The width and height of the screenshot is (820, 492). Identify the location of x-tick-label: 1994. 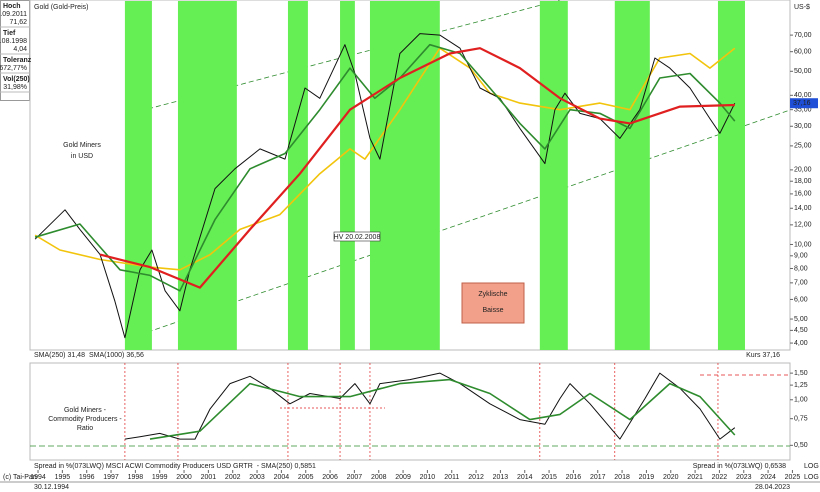
(38, 477).